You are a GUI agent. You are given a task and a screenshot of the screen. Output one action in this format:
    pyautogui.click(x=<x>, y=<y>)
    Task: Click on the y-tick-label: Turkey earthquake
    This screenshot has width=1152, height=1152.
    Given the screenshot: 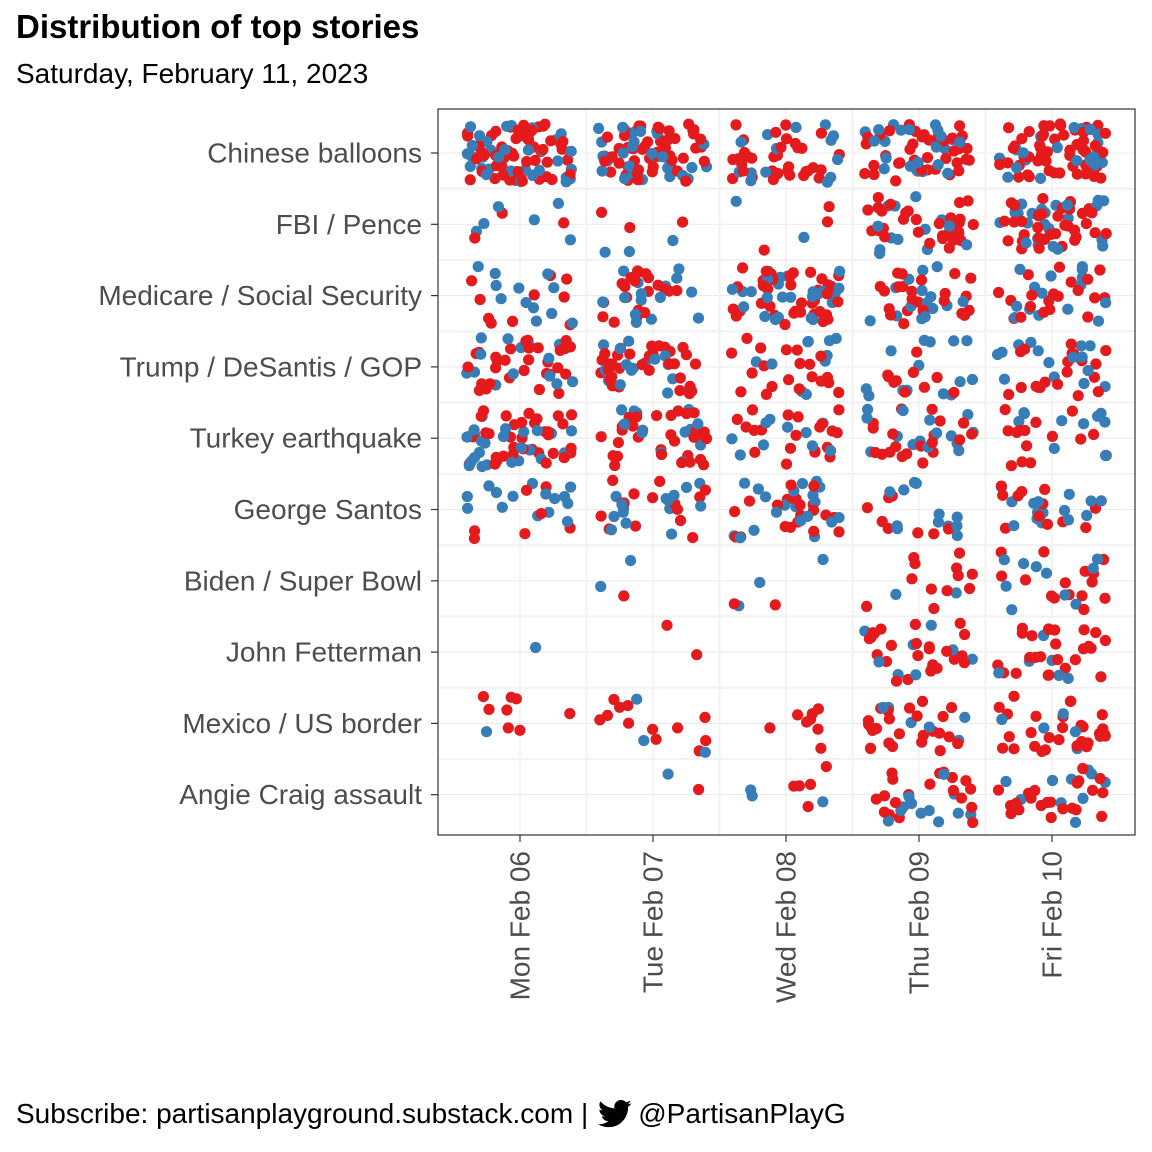 What is the action you would take?
    pyautogui.click(x=306, y=438)
    